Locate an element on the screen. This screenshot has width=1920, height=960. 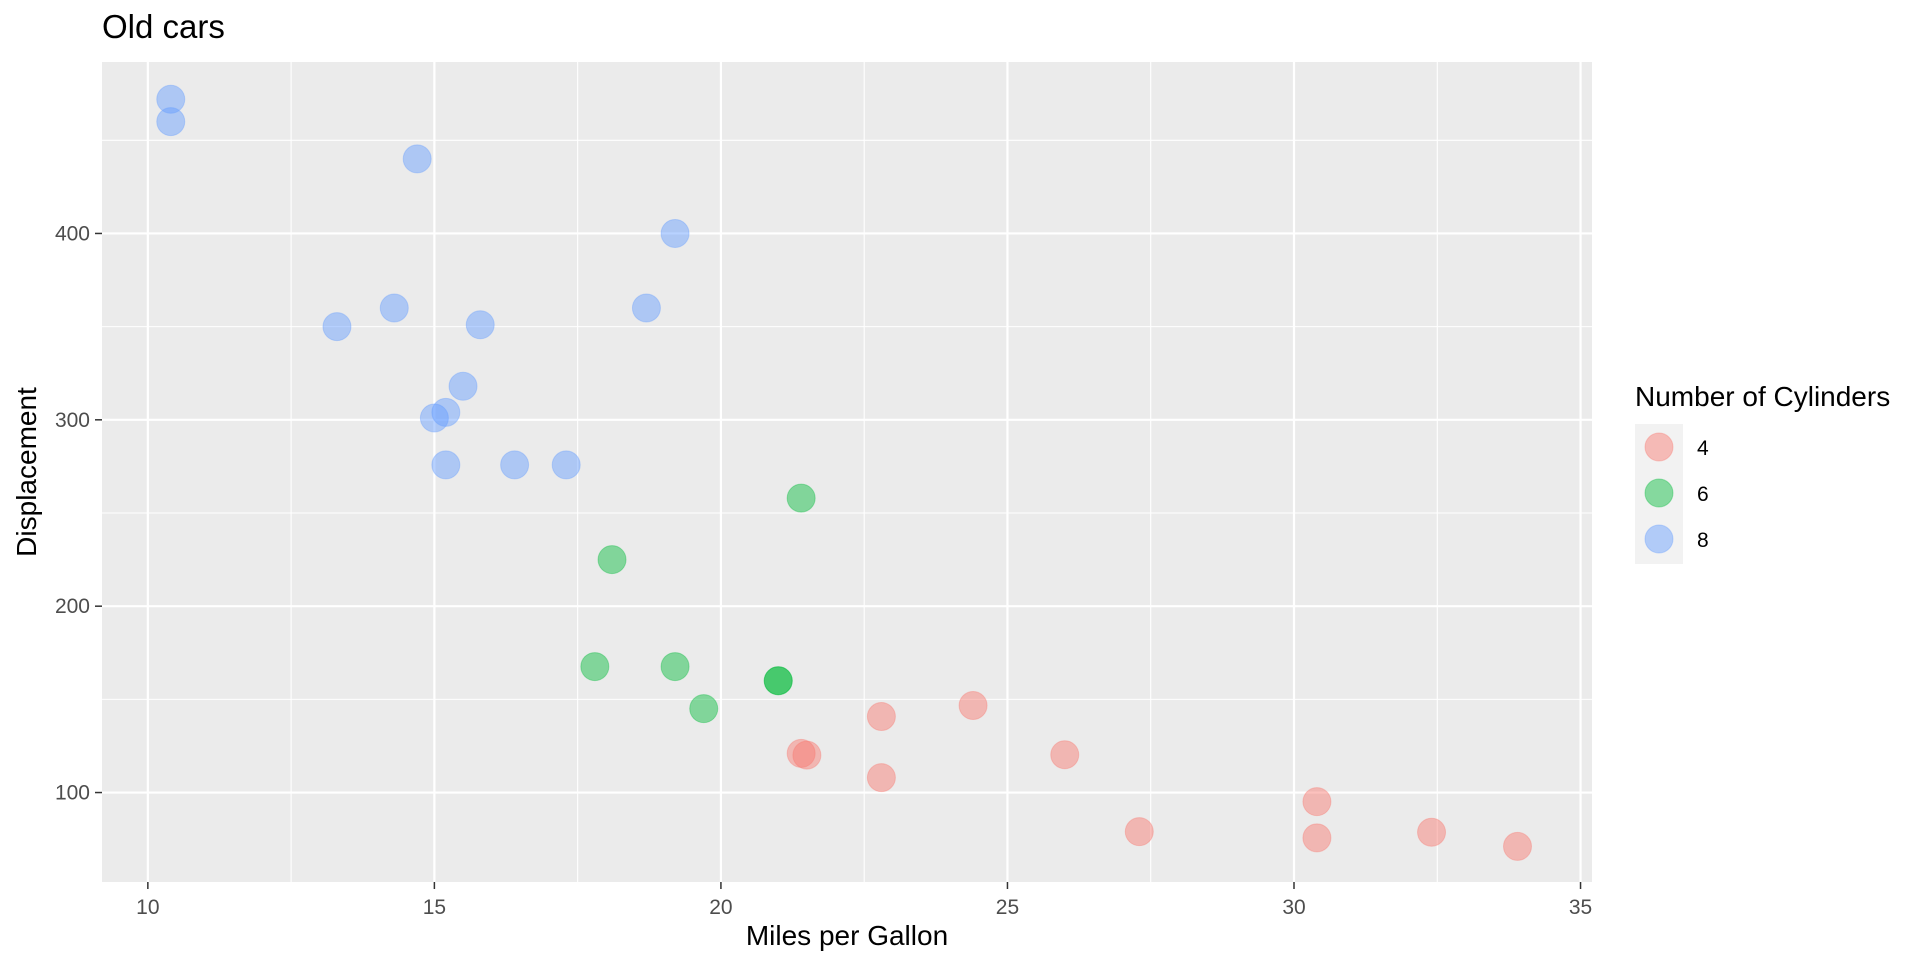
x-tick-label: 15 is located at coordinates (434, 907).